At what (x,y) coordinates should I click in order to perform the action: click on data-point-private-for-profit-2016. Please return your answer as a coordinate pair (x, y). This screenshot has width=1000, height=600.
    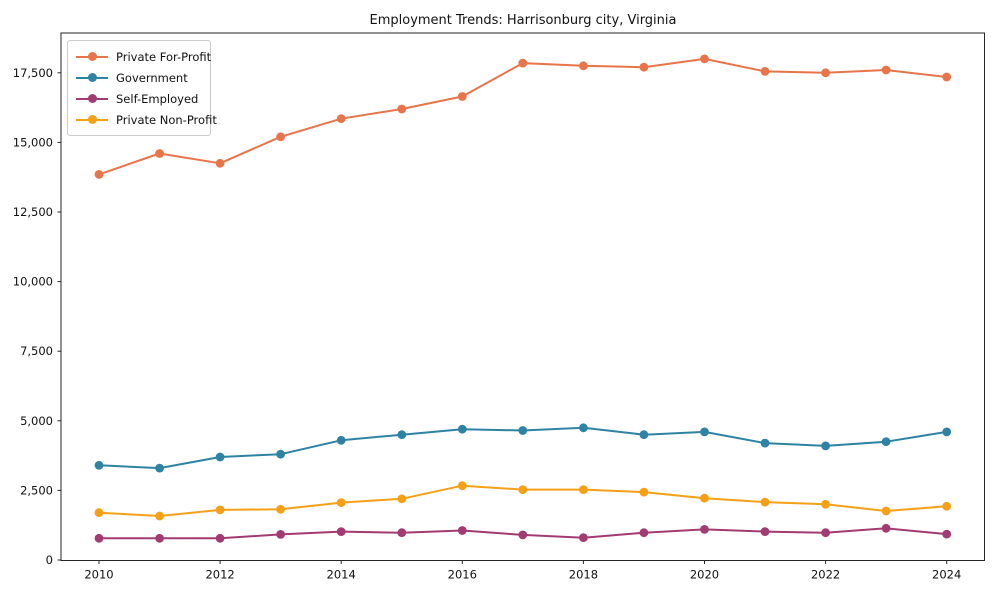
    Looking at the image, I should click on (462, 96).